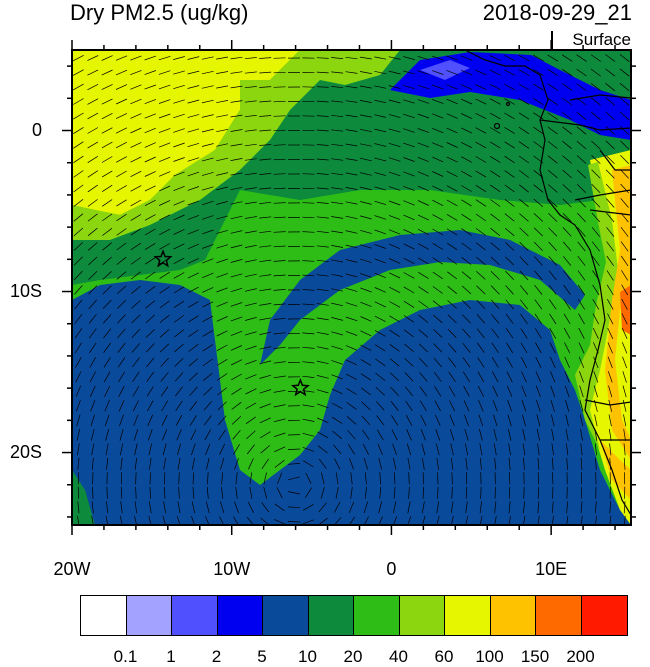  Describe the element at coordinates (125, 656) in the screenshot. I see `colorbar-label: 0.1` at that location.